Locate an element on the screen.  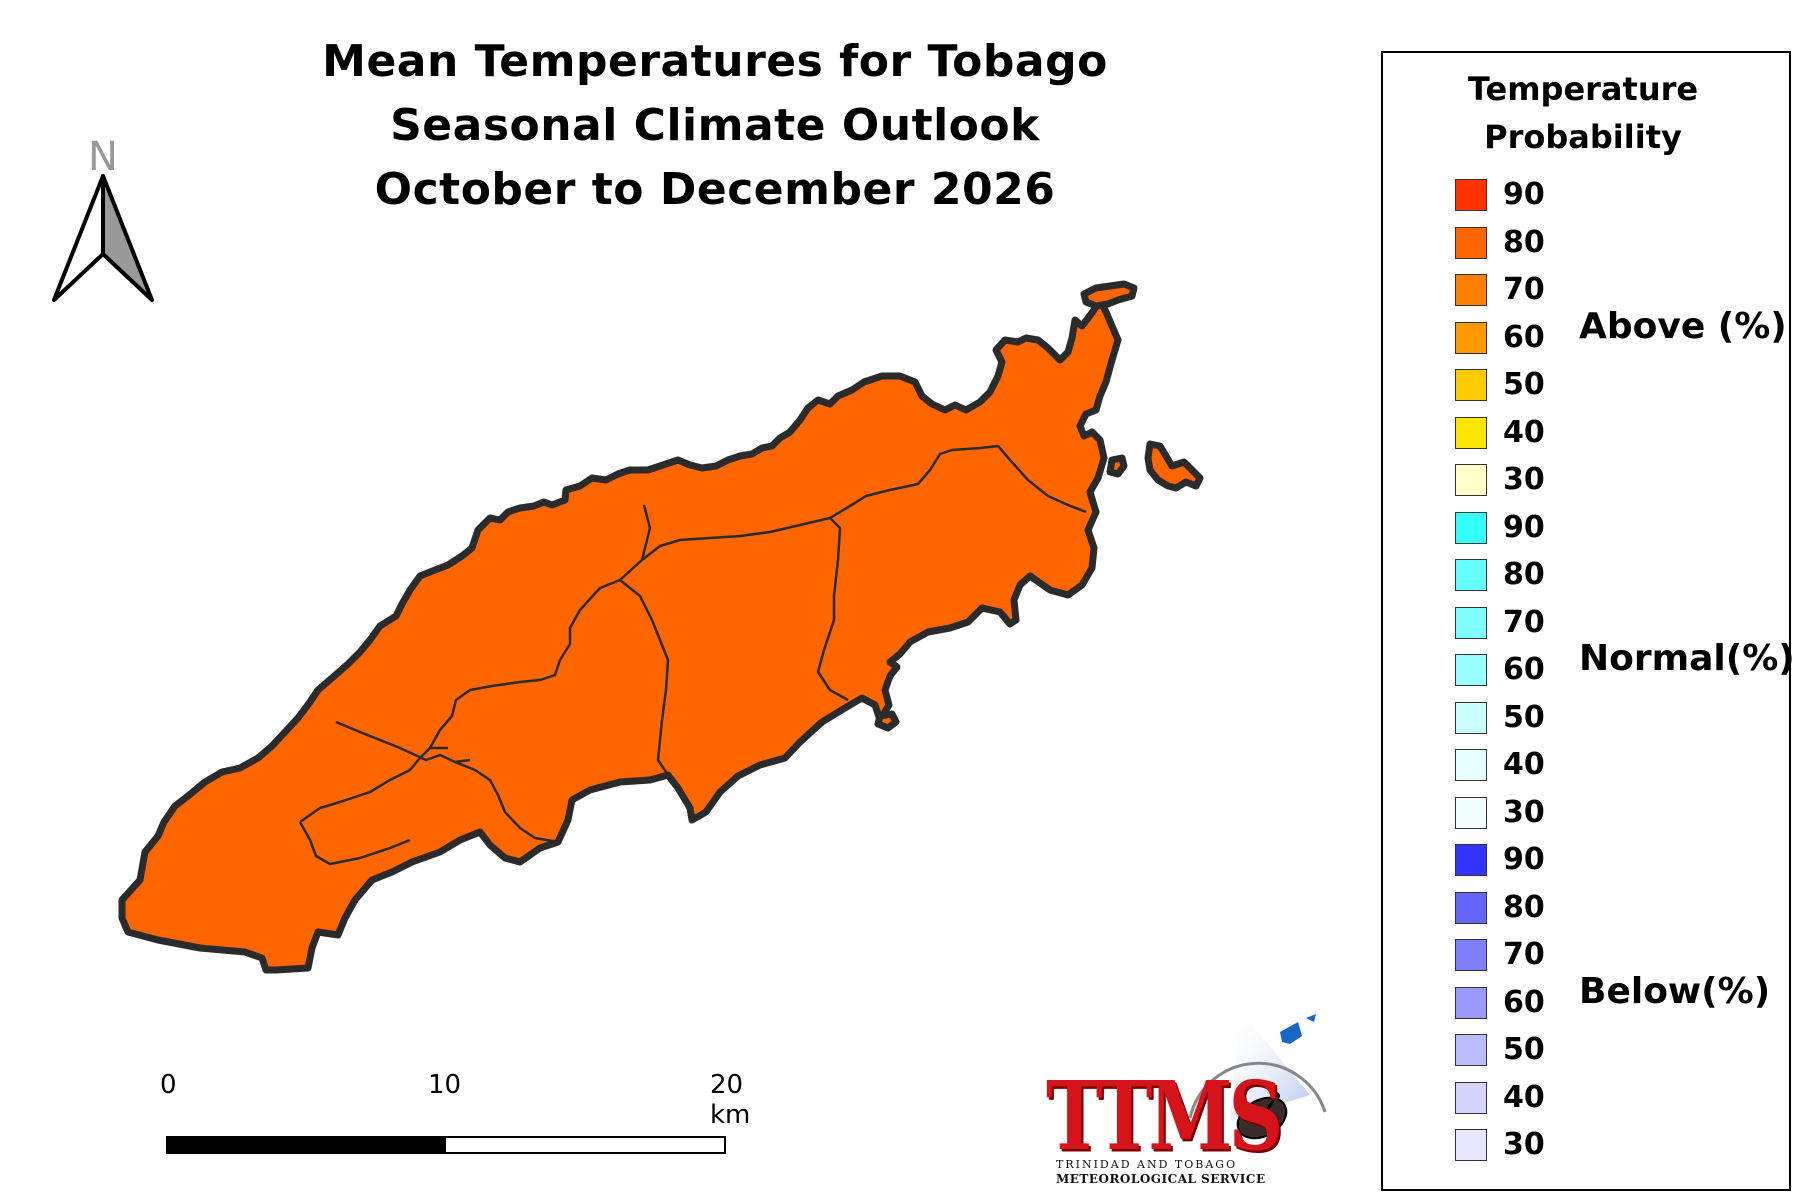
logo-text-line-1: TRINIDAD AND TOBAGO is located at coordinates (1147, 1164).